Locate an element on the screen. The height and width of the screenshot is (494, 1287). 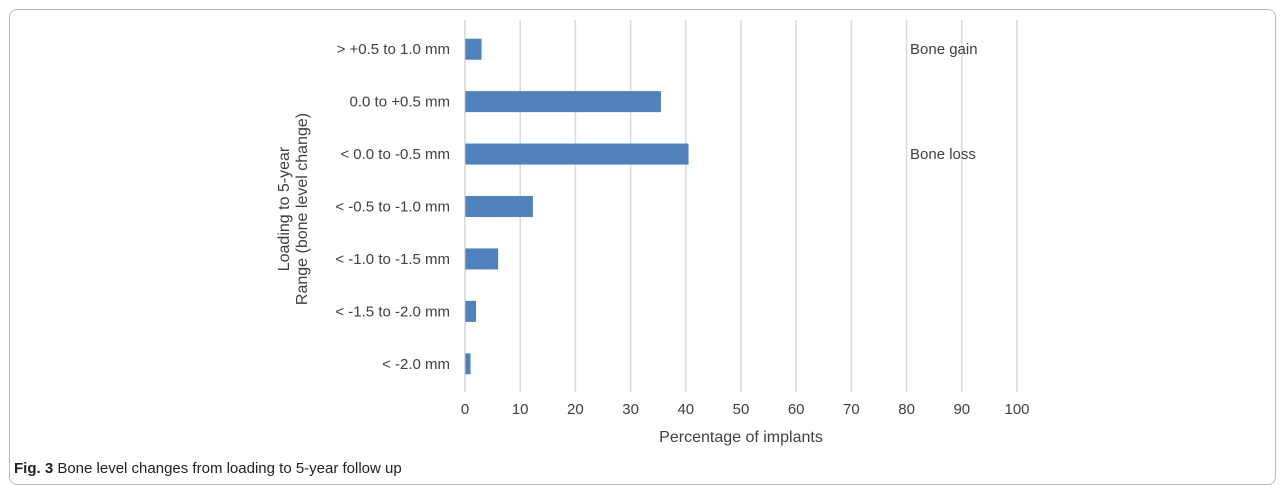
caption-label: Fig. 3 is located at coordinates (34, 468).